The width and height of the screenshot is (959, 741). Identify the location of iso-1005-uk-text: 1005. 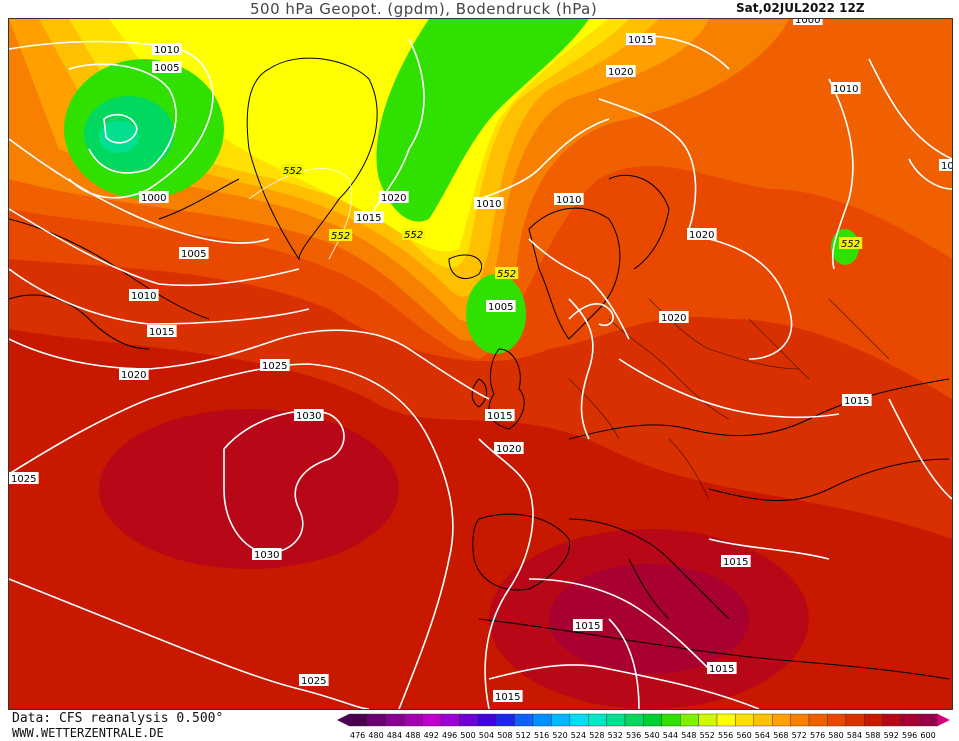
(500, 307).